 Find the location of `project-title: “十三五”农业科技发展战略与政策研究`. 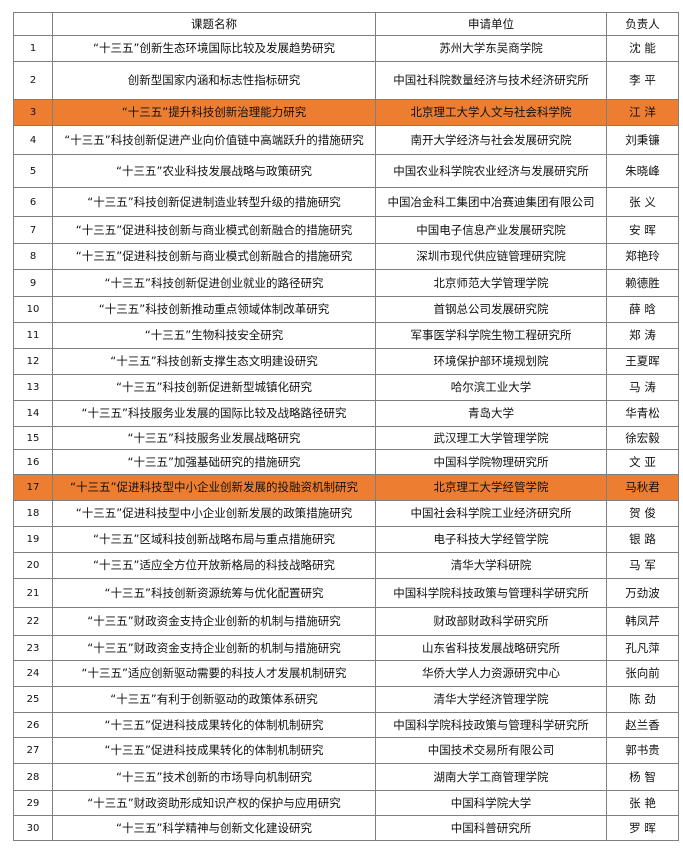

project-title: “十三五”农业科技发展战略与政策研究 is located at coordinates (214, 171).